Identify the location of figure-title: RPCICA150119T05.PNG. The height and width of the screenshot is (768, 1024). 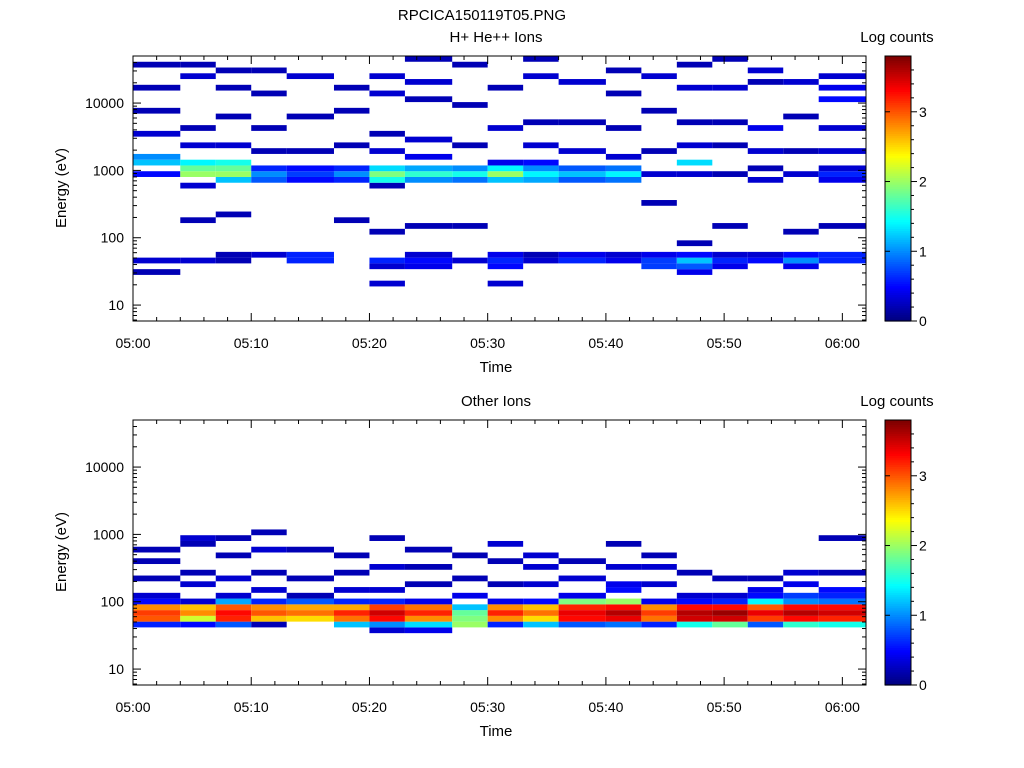
(482, 15).